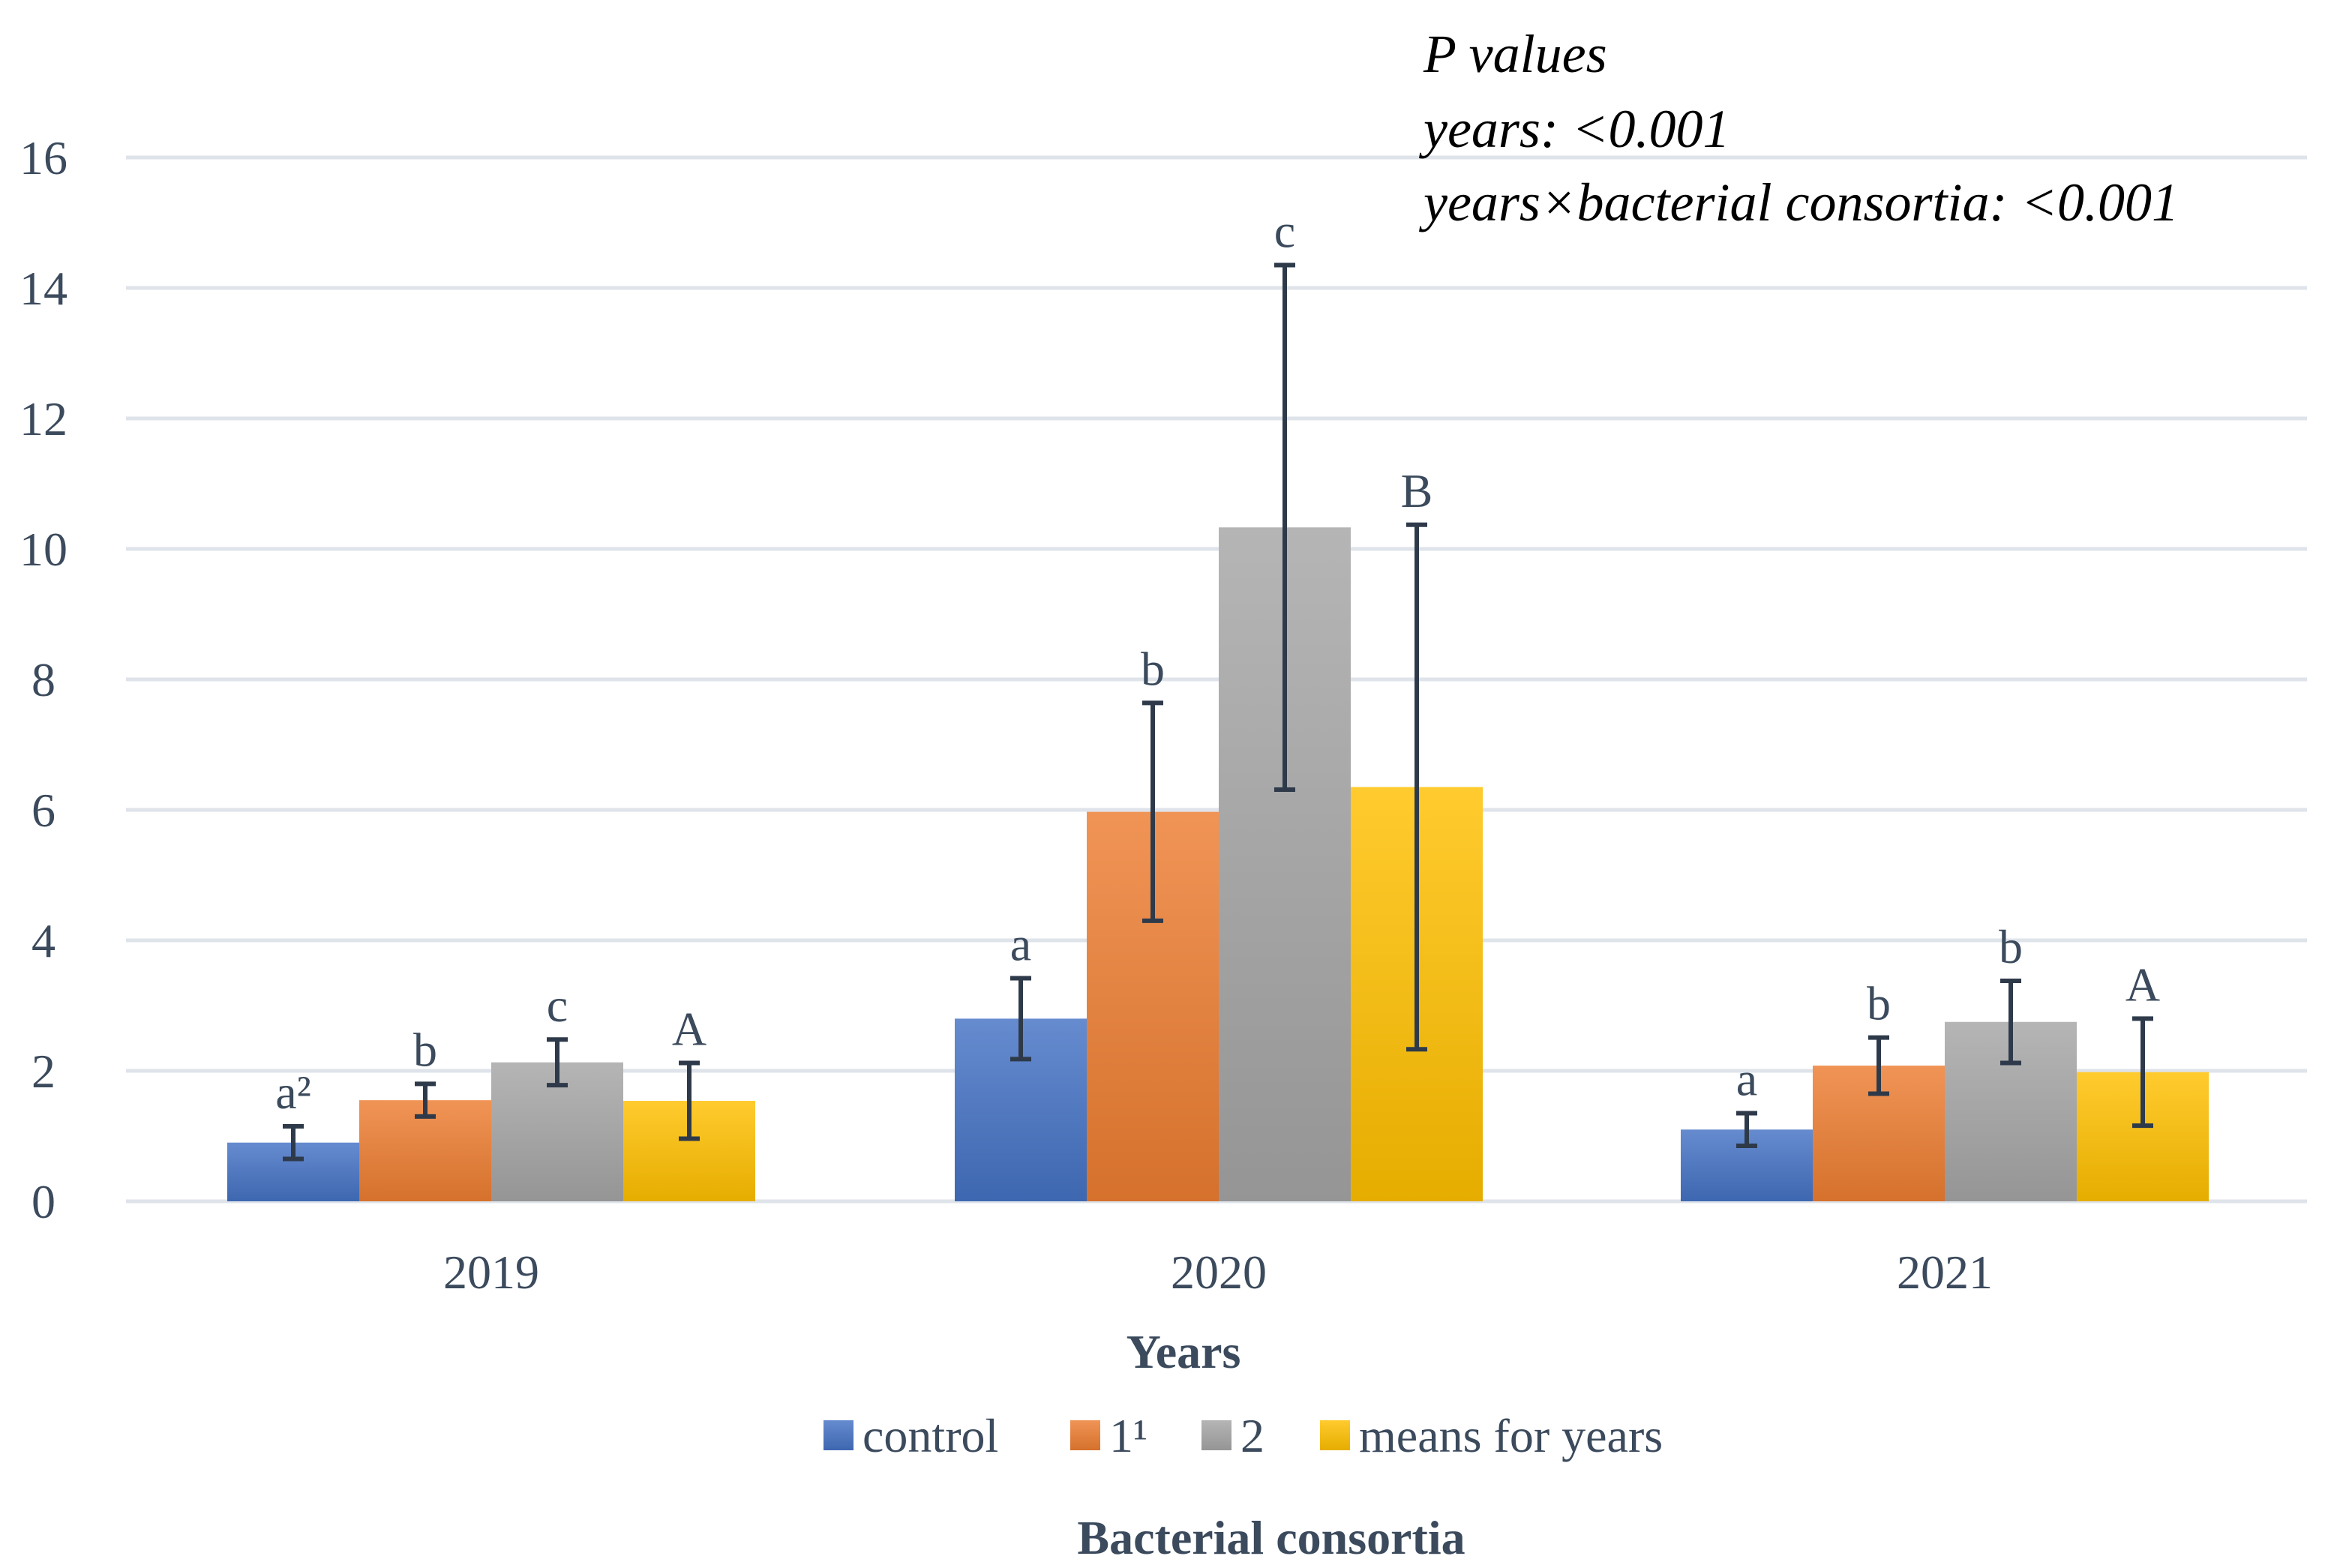 This screenshot has width=2340, height=1568. What do you see at coordinates (1417, 491) in the screenshot?
I see `significance-letter: B` at bounding box center [1417, 491].